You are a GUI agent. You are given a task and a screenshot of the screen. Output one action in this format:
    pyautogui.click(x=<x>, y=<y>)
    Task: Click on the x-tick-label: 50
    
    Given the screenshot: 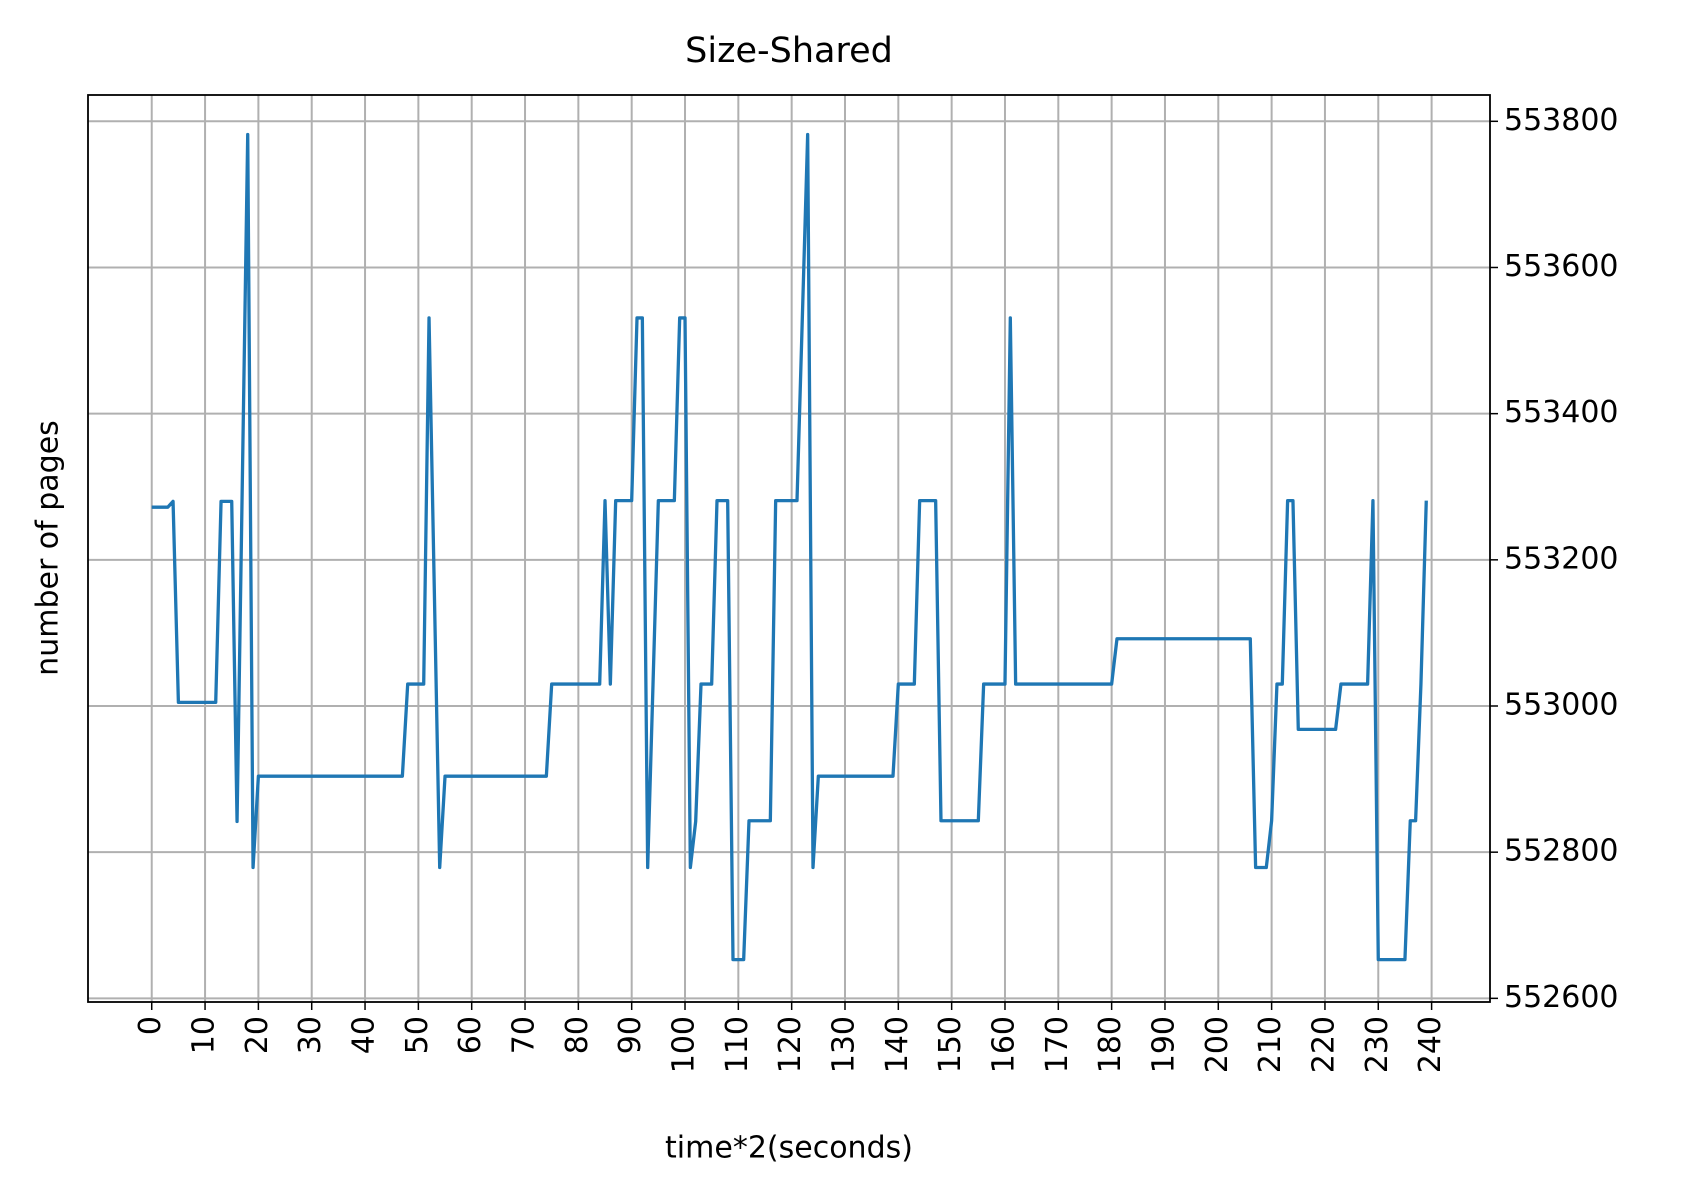 What is the action you would take?
    pyautogui.click(x=417, y=1035)
    